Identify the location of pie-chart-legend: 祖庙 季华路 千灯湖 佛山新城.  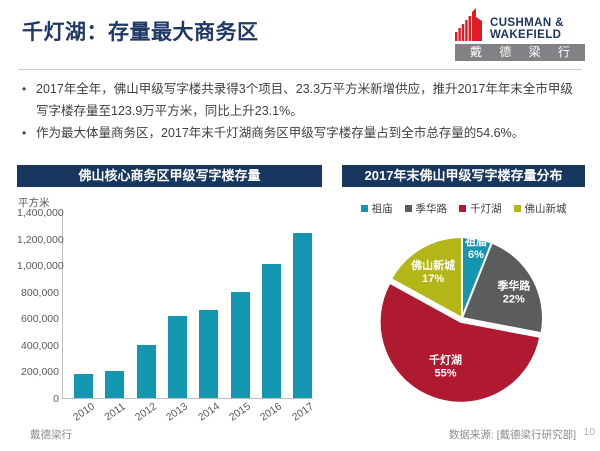
(463, 208).